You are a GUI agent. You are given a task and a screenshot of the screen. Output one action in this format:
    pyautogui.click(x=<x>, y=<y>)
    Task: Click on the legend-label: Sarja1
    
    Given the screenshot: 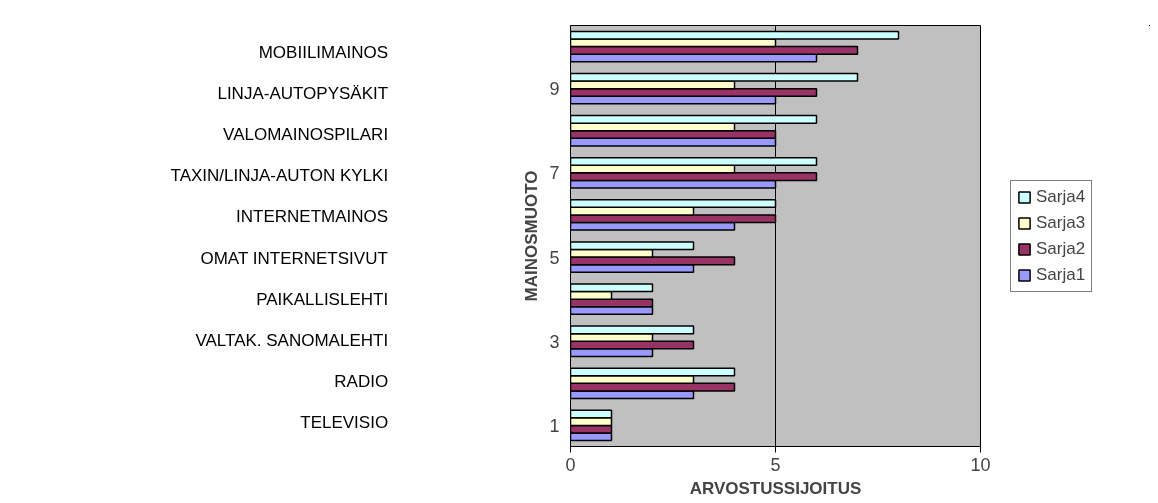 What is the action you would take?
    pyautogui.click(x=1061, y=274)
    